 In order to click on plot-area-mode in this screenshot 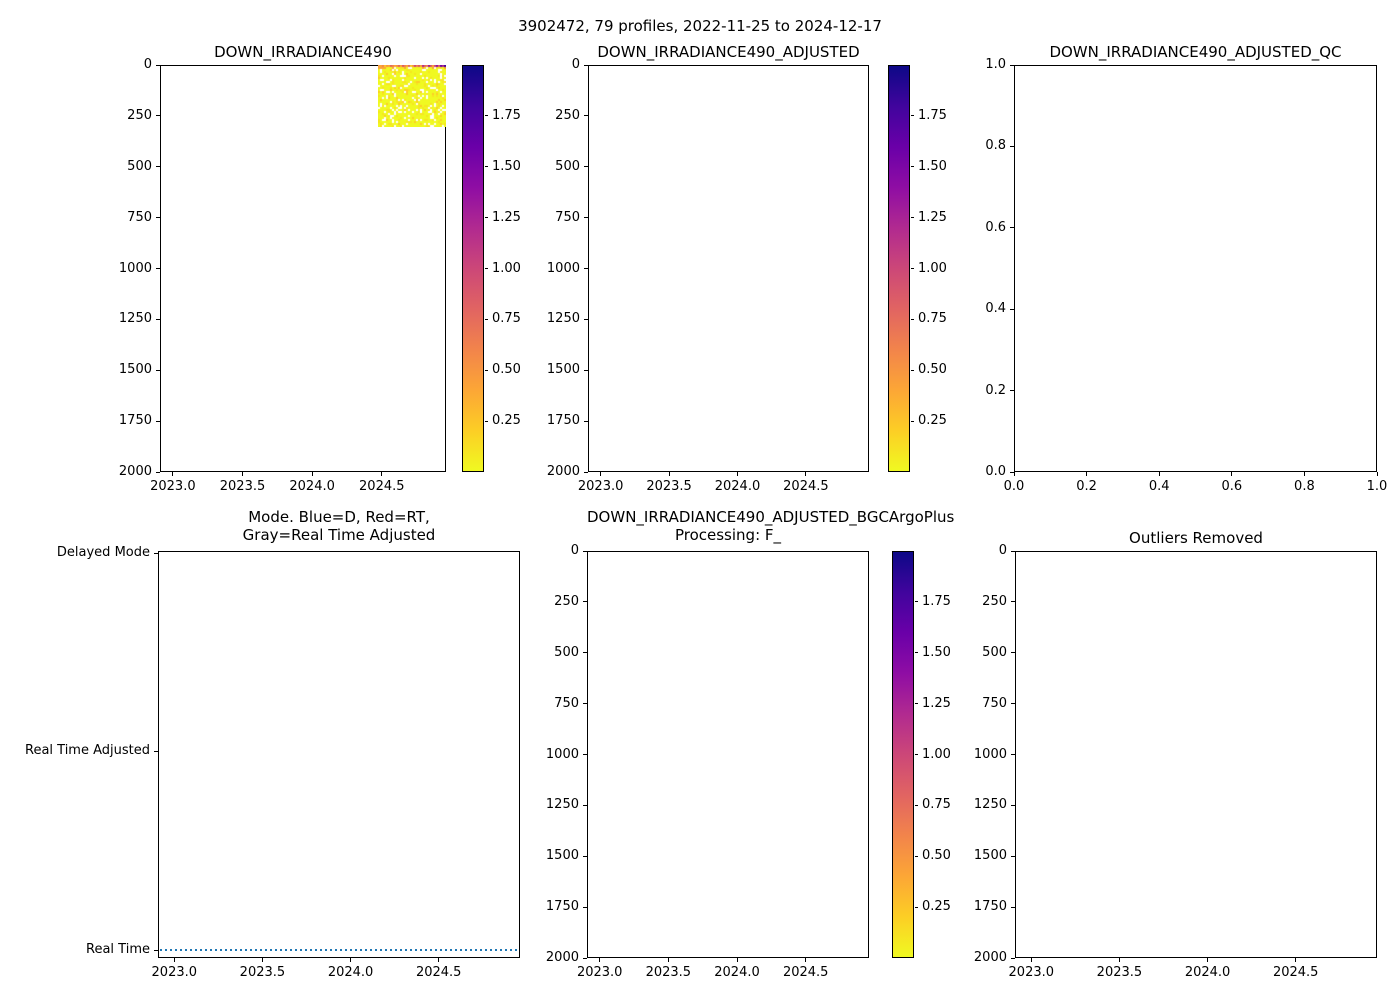, I will do `click(339, 754)`.